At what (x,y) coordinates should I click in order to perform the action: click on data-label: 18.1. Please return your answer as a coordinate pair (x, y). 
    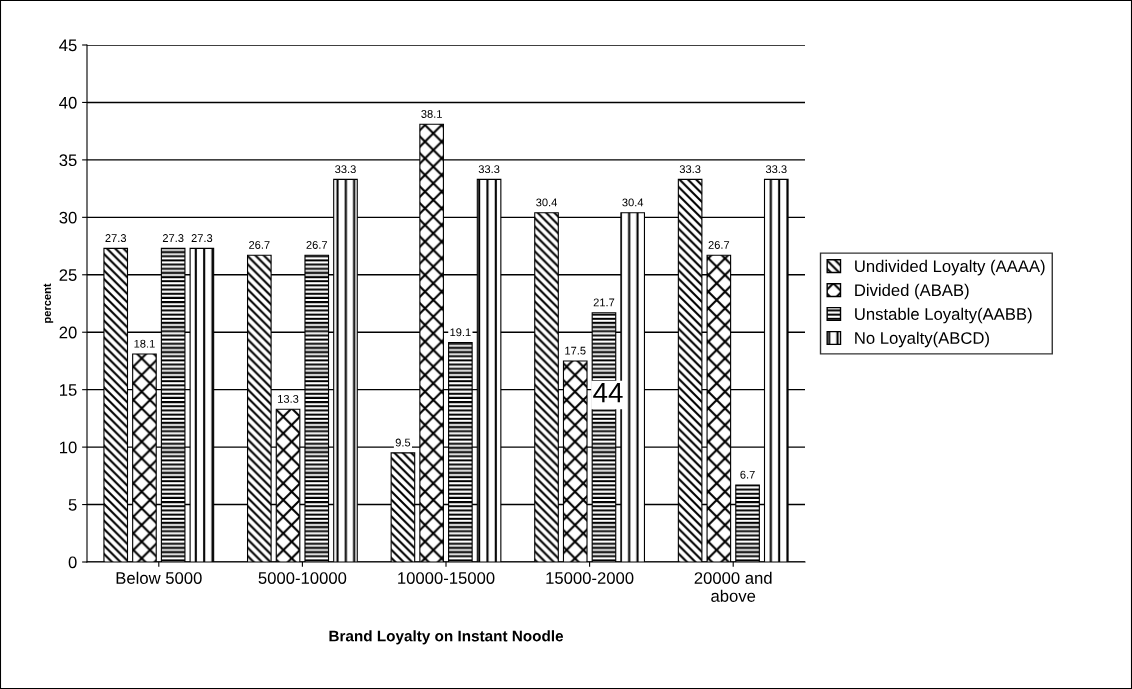
    Looking at the image, I should click on (144, 343).